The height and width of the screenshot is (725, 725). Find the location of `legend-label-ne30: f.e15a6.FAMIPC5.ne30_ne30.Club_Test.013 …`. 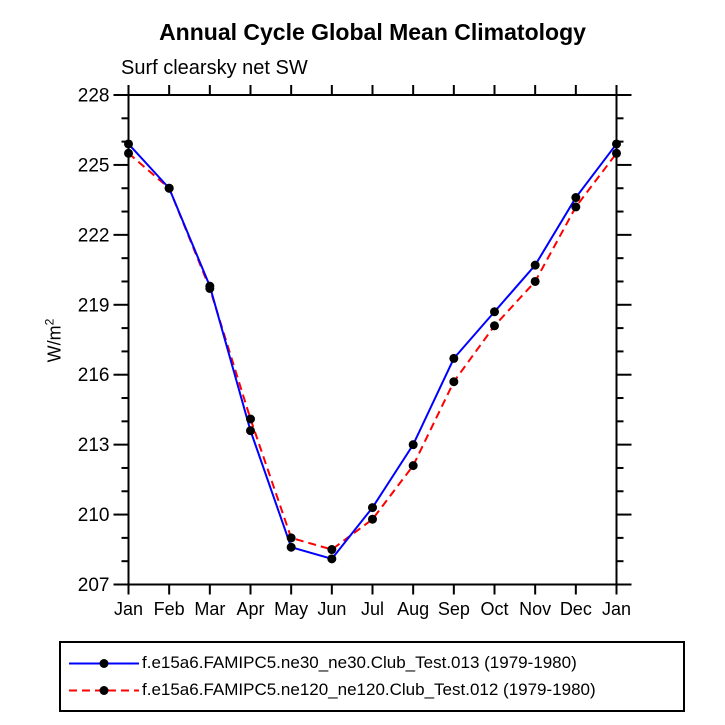

legend-label-ne30: f.e15a6.FAMIPC5.ne30_ne30.Club_Test.013 … is located at coordinates (359, 662).